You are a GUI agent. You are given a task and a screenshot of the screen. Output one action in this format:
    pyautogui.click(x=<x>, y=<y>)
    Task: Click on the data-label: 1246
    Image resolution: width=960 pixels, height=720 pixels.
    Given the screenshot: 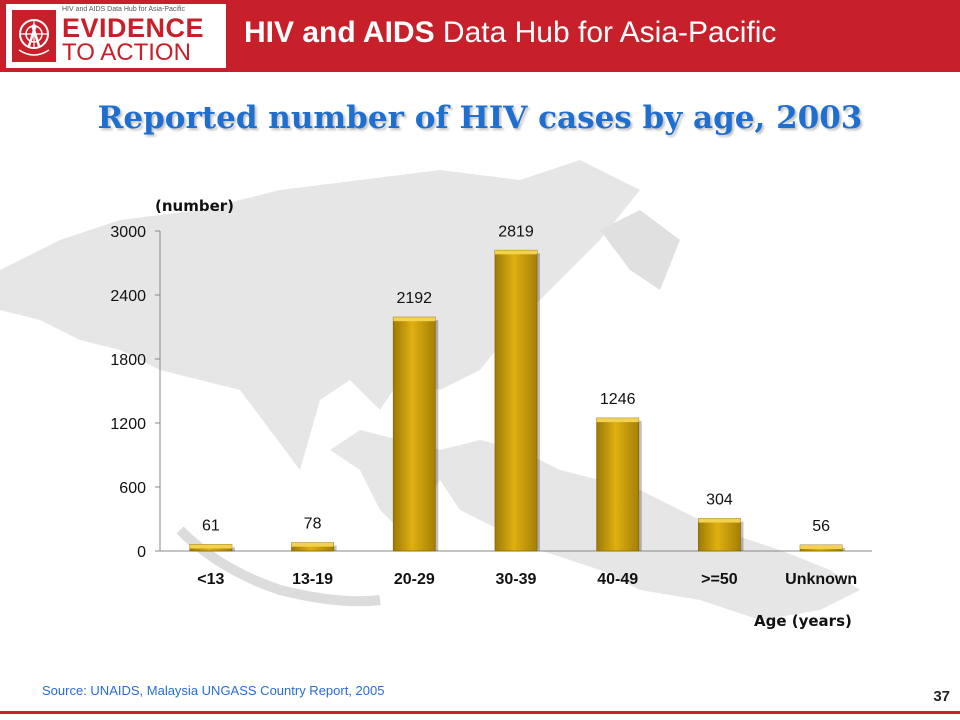 What is the action you would take?
    pyautogui.click(x=618, y=399)
    